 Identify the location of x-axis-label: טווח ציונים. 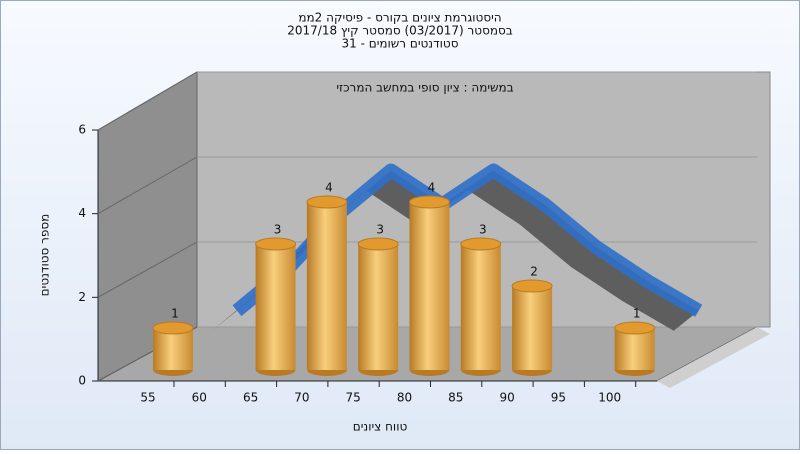
(380, 427).